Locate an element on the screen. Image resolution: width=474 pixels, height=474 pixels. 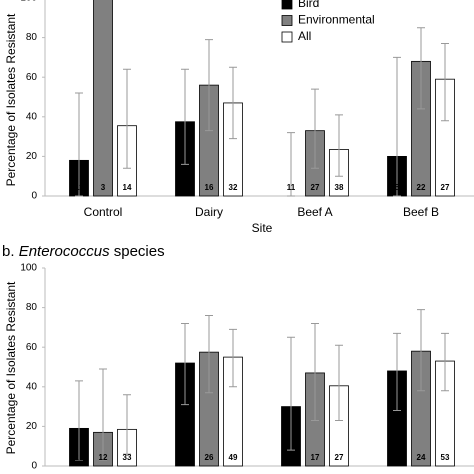
count-label: 33 is located at coordinates (127, 457).